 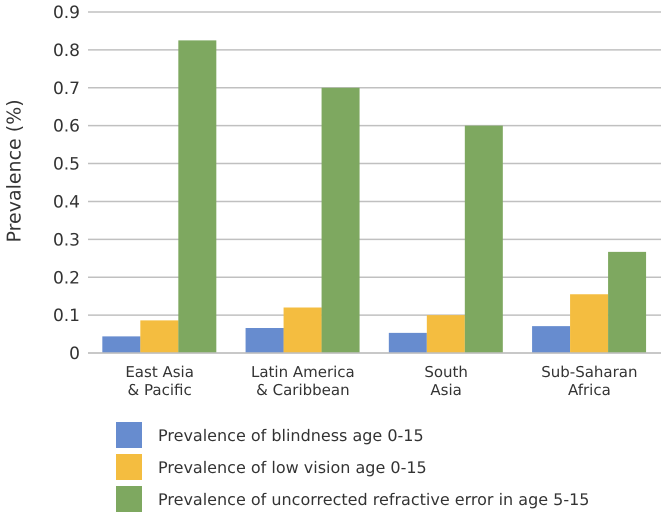 I want to click on y-tick-label: 0.1, so click(x=66, y=316).